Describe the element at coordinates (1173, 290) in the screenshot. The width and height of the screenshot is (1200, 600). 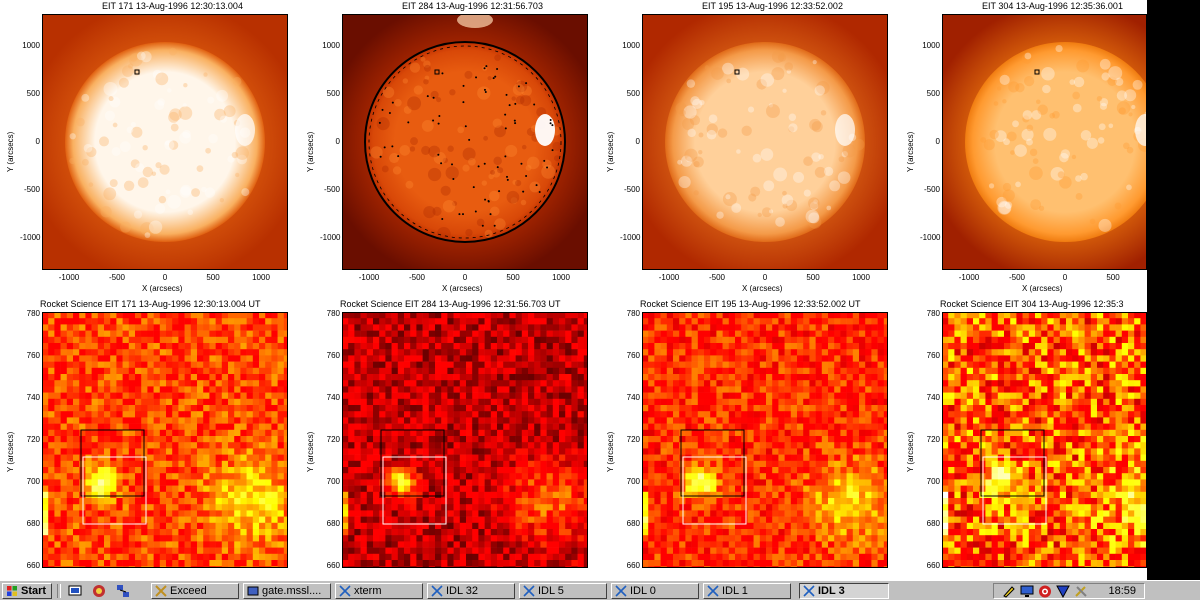
I see `black-margin` at that location.